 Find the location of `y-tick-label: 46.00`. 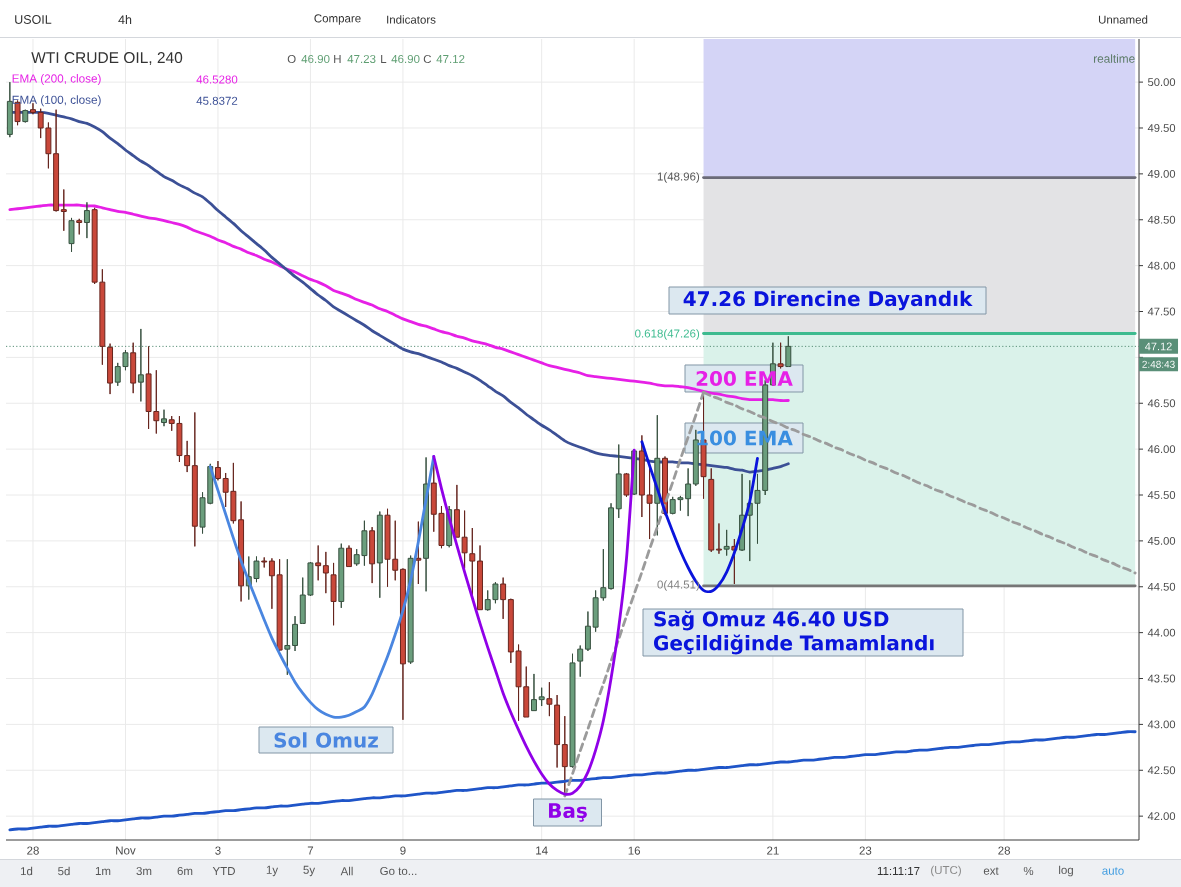

y-tick-label: 46.00 is located at coordinates (1161, 449).